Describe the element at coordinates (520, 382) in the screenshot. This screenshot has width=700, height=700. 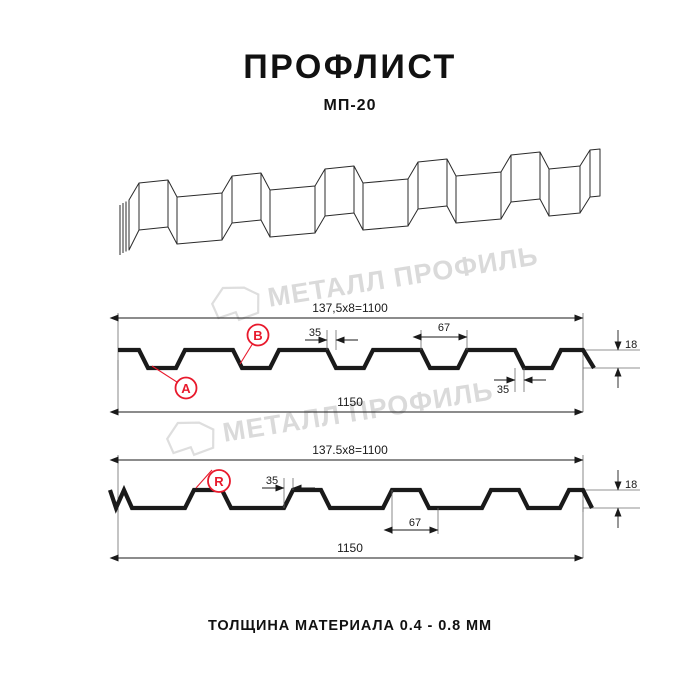
I see `dimension-35-lower-top: 35` at that location.